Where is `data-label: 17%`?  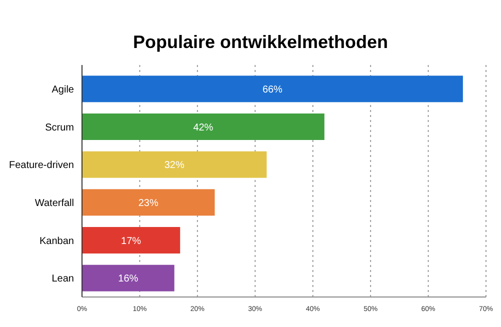 data-label: 17% is located at coordinates (131, 241).